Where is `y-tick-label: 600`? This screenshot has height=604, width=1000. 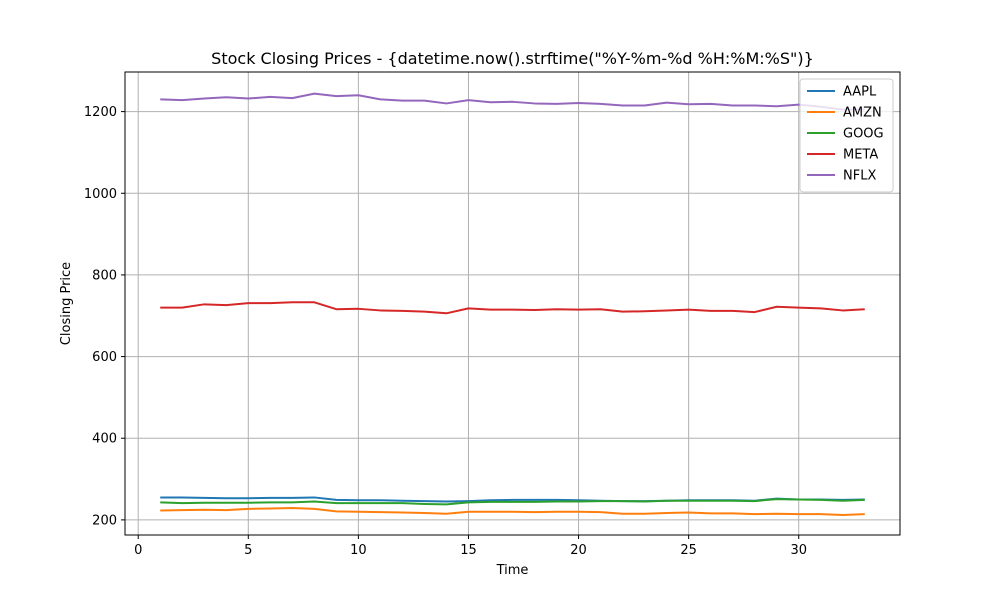
y-tick-label: 600 is located at coordinates (104, 357).